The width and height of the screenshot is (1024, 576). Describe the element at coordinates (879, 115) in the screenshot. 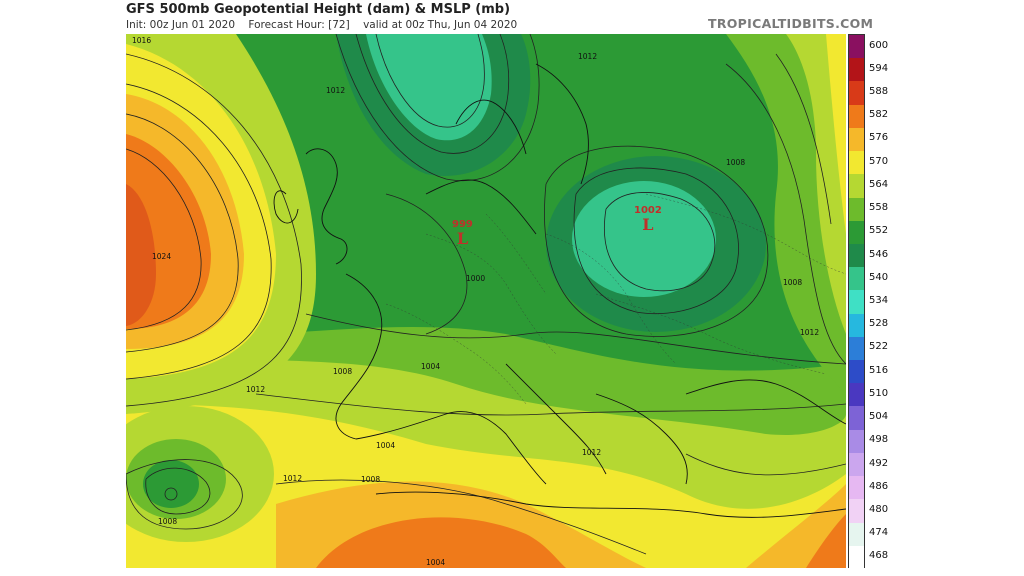

I see `colorbar-label: 582` at that location.